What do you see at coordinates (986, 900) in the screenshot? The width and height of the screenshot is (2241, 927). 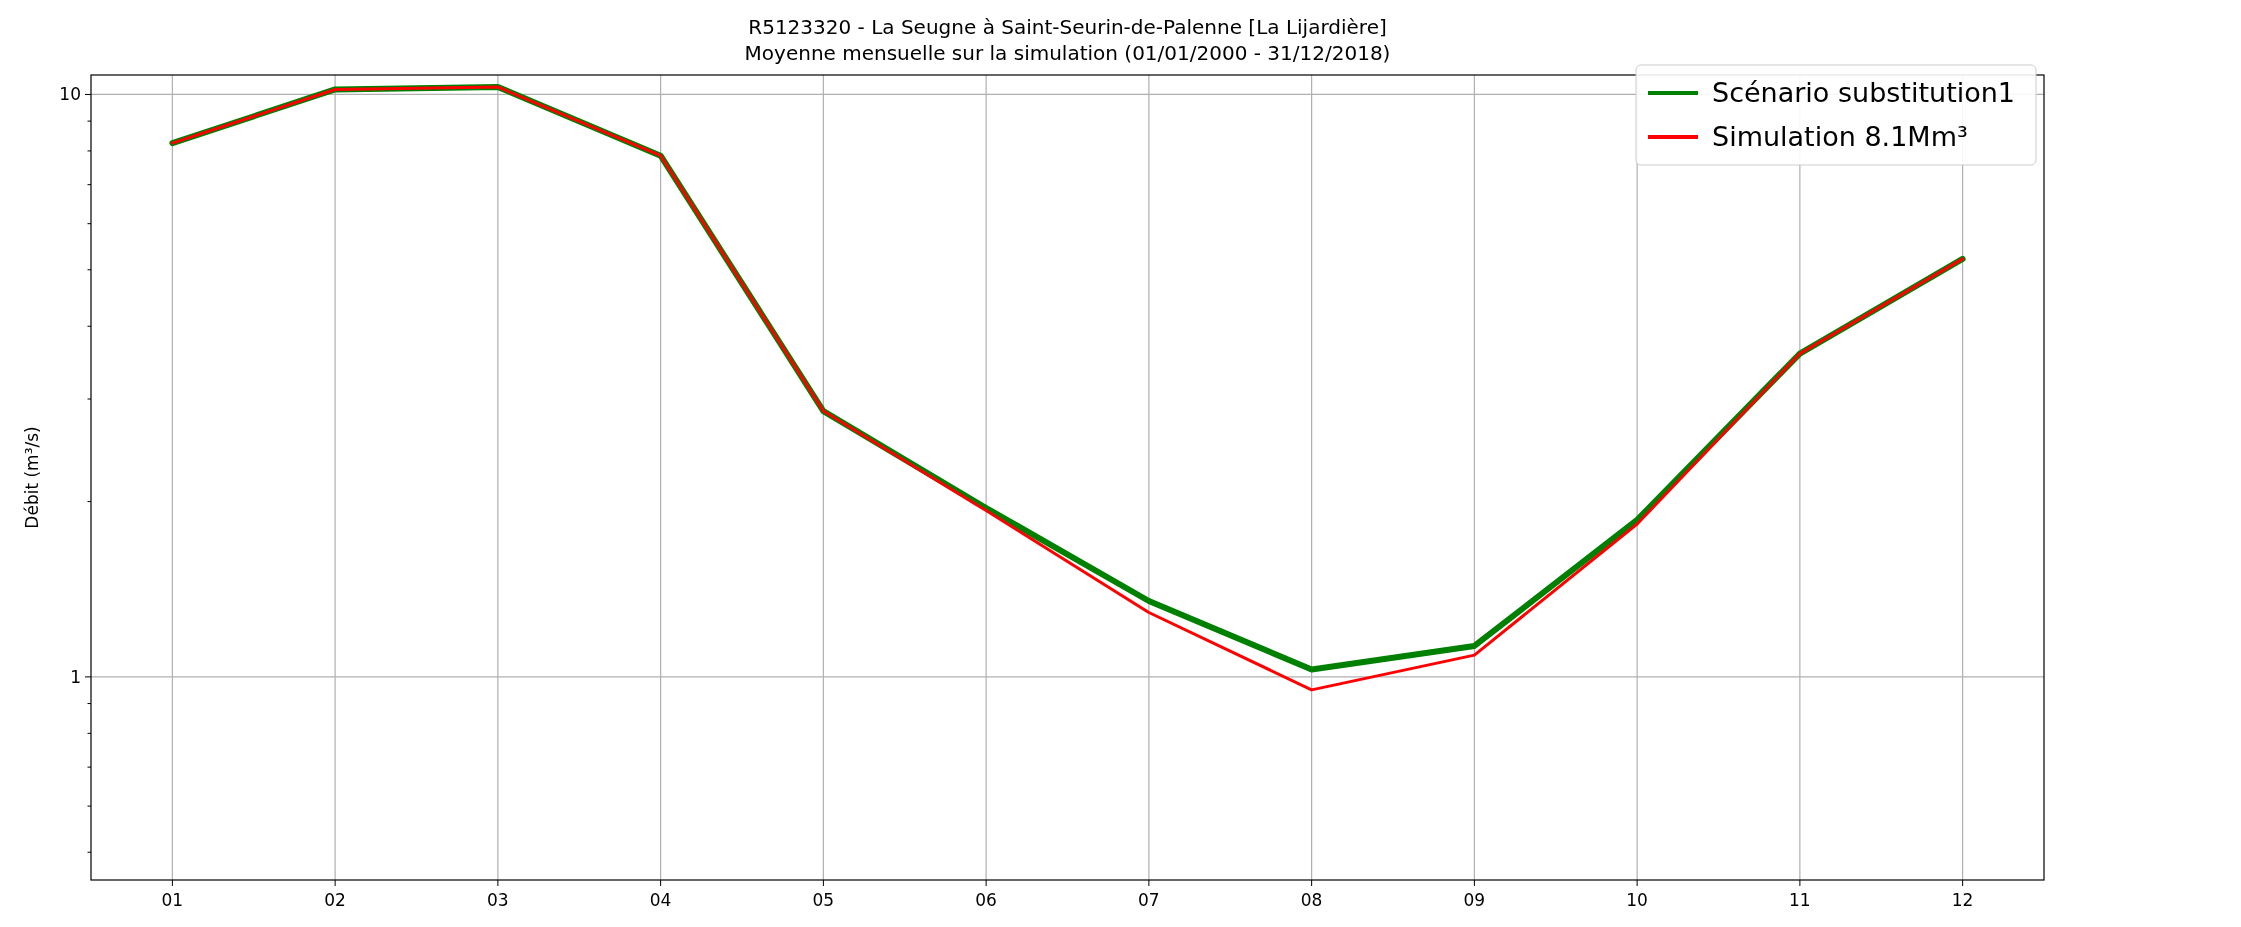 I see `x-tick-label: 06` at bounding box center [986, 900].